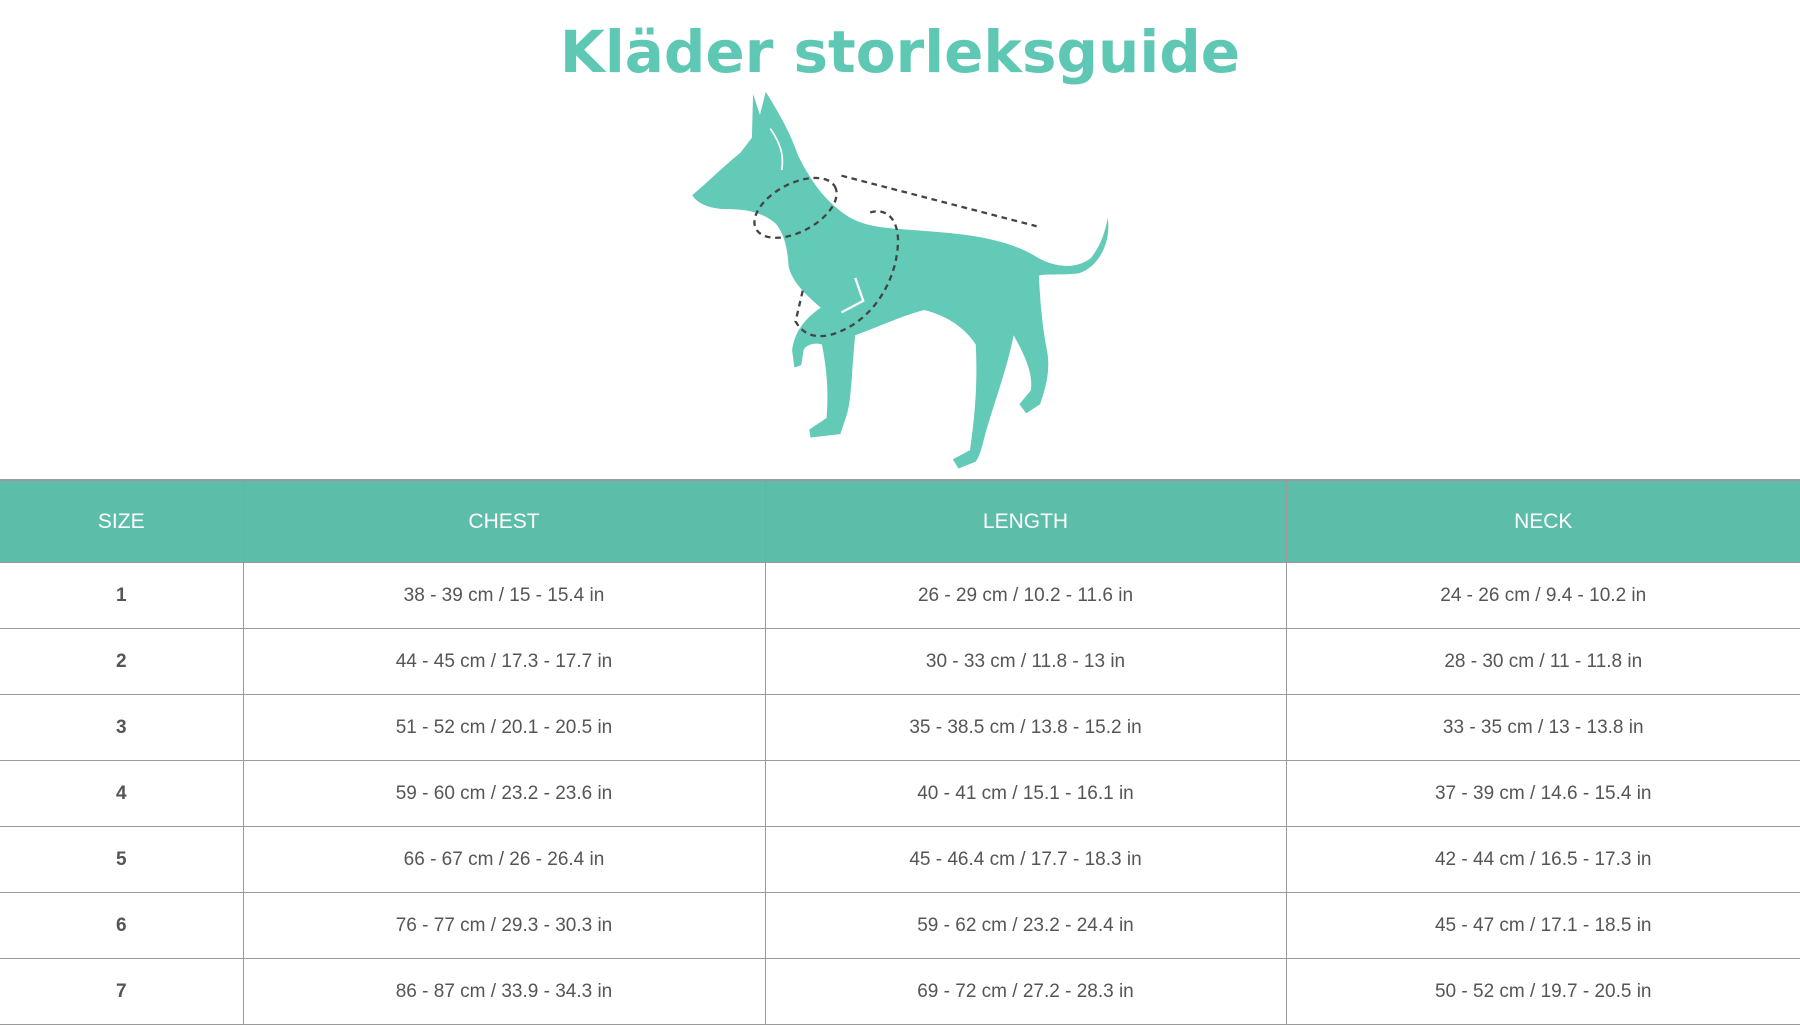 This screenshot has height=1025, width=1800. What do you see at coordinates (504, 521) in the screenshot?
I see `column-header-chest: CHEST` at bounding box center [504, 521].